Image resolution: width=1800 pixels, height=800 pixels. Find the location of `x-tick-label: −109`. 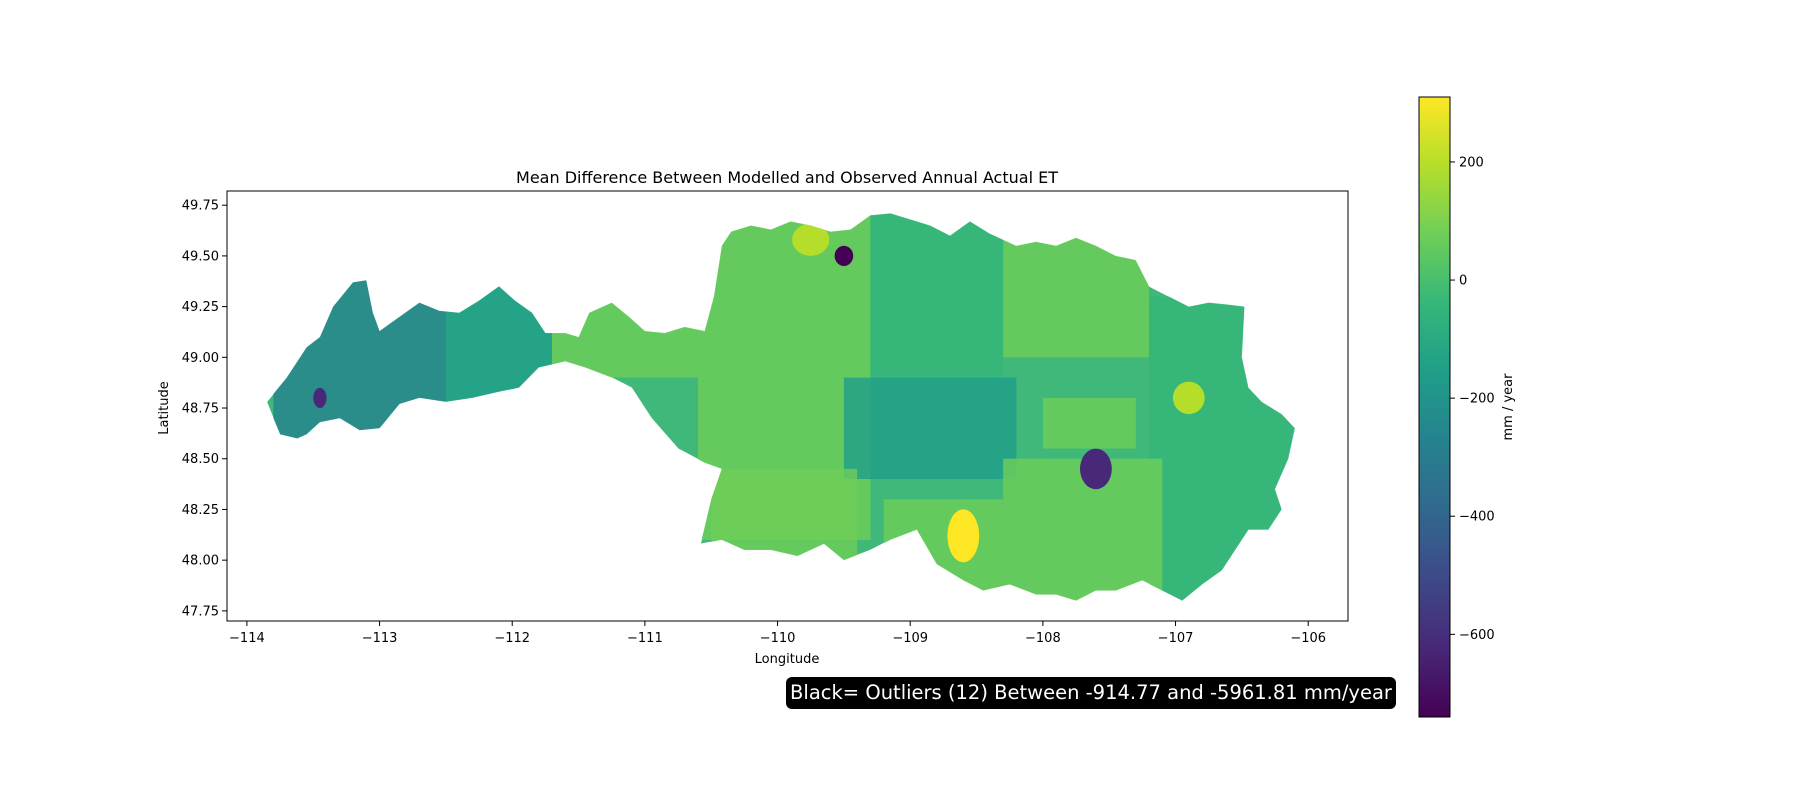

x-tick-label: −109 is located at coordinates (910, 638).